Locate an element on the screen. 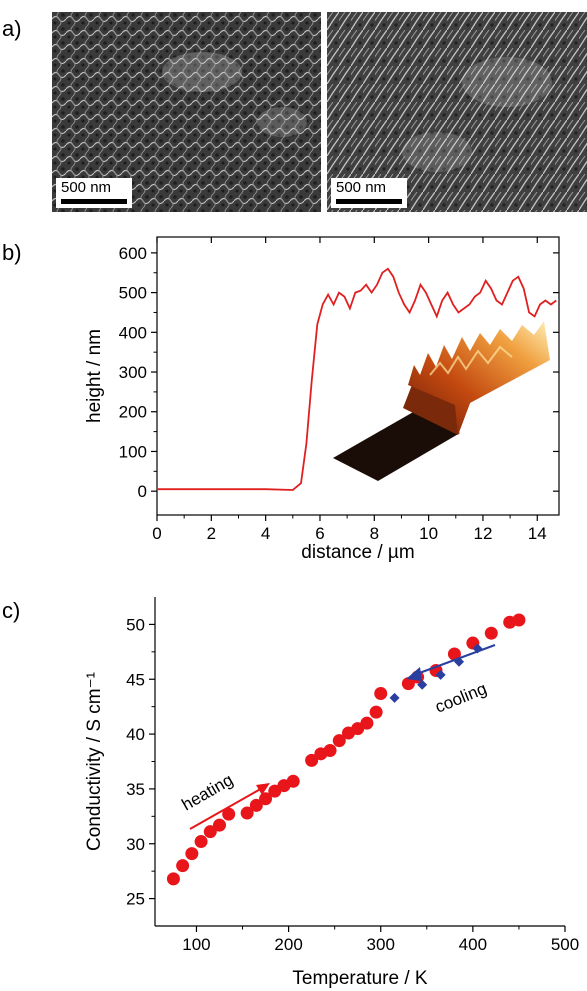  chart-c-y-tick-label: 25 is located at coordinates (135, 899).